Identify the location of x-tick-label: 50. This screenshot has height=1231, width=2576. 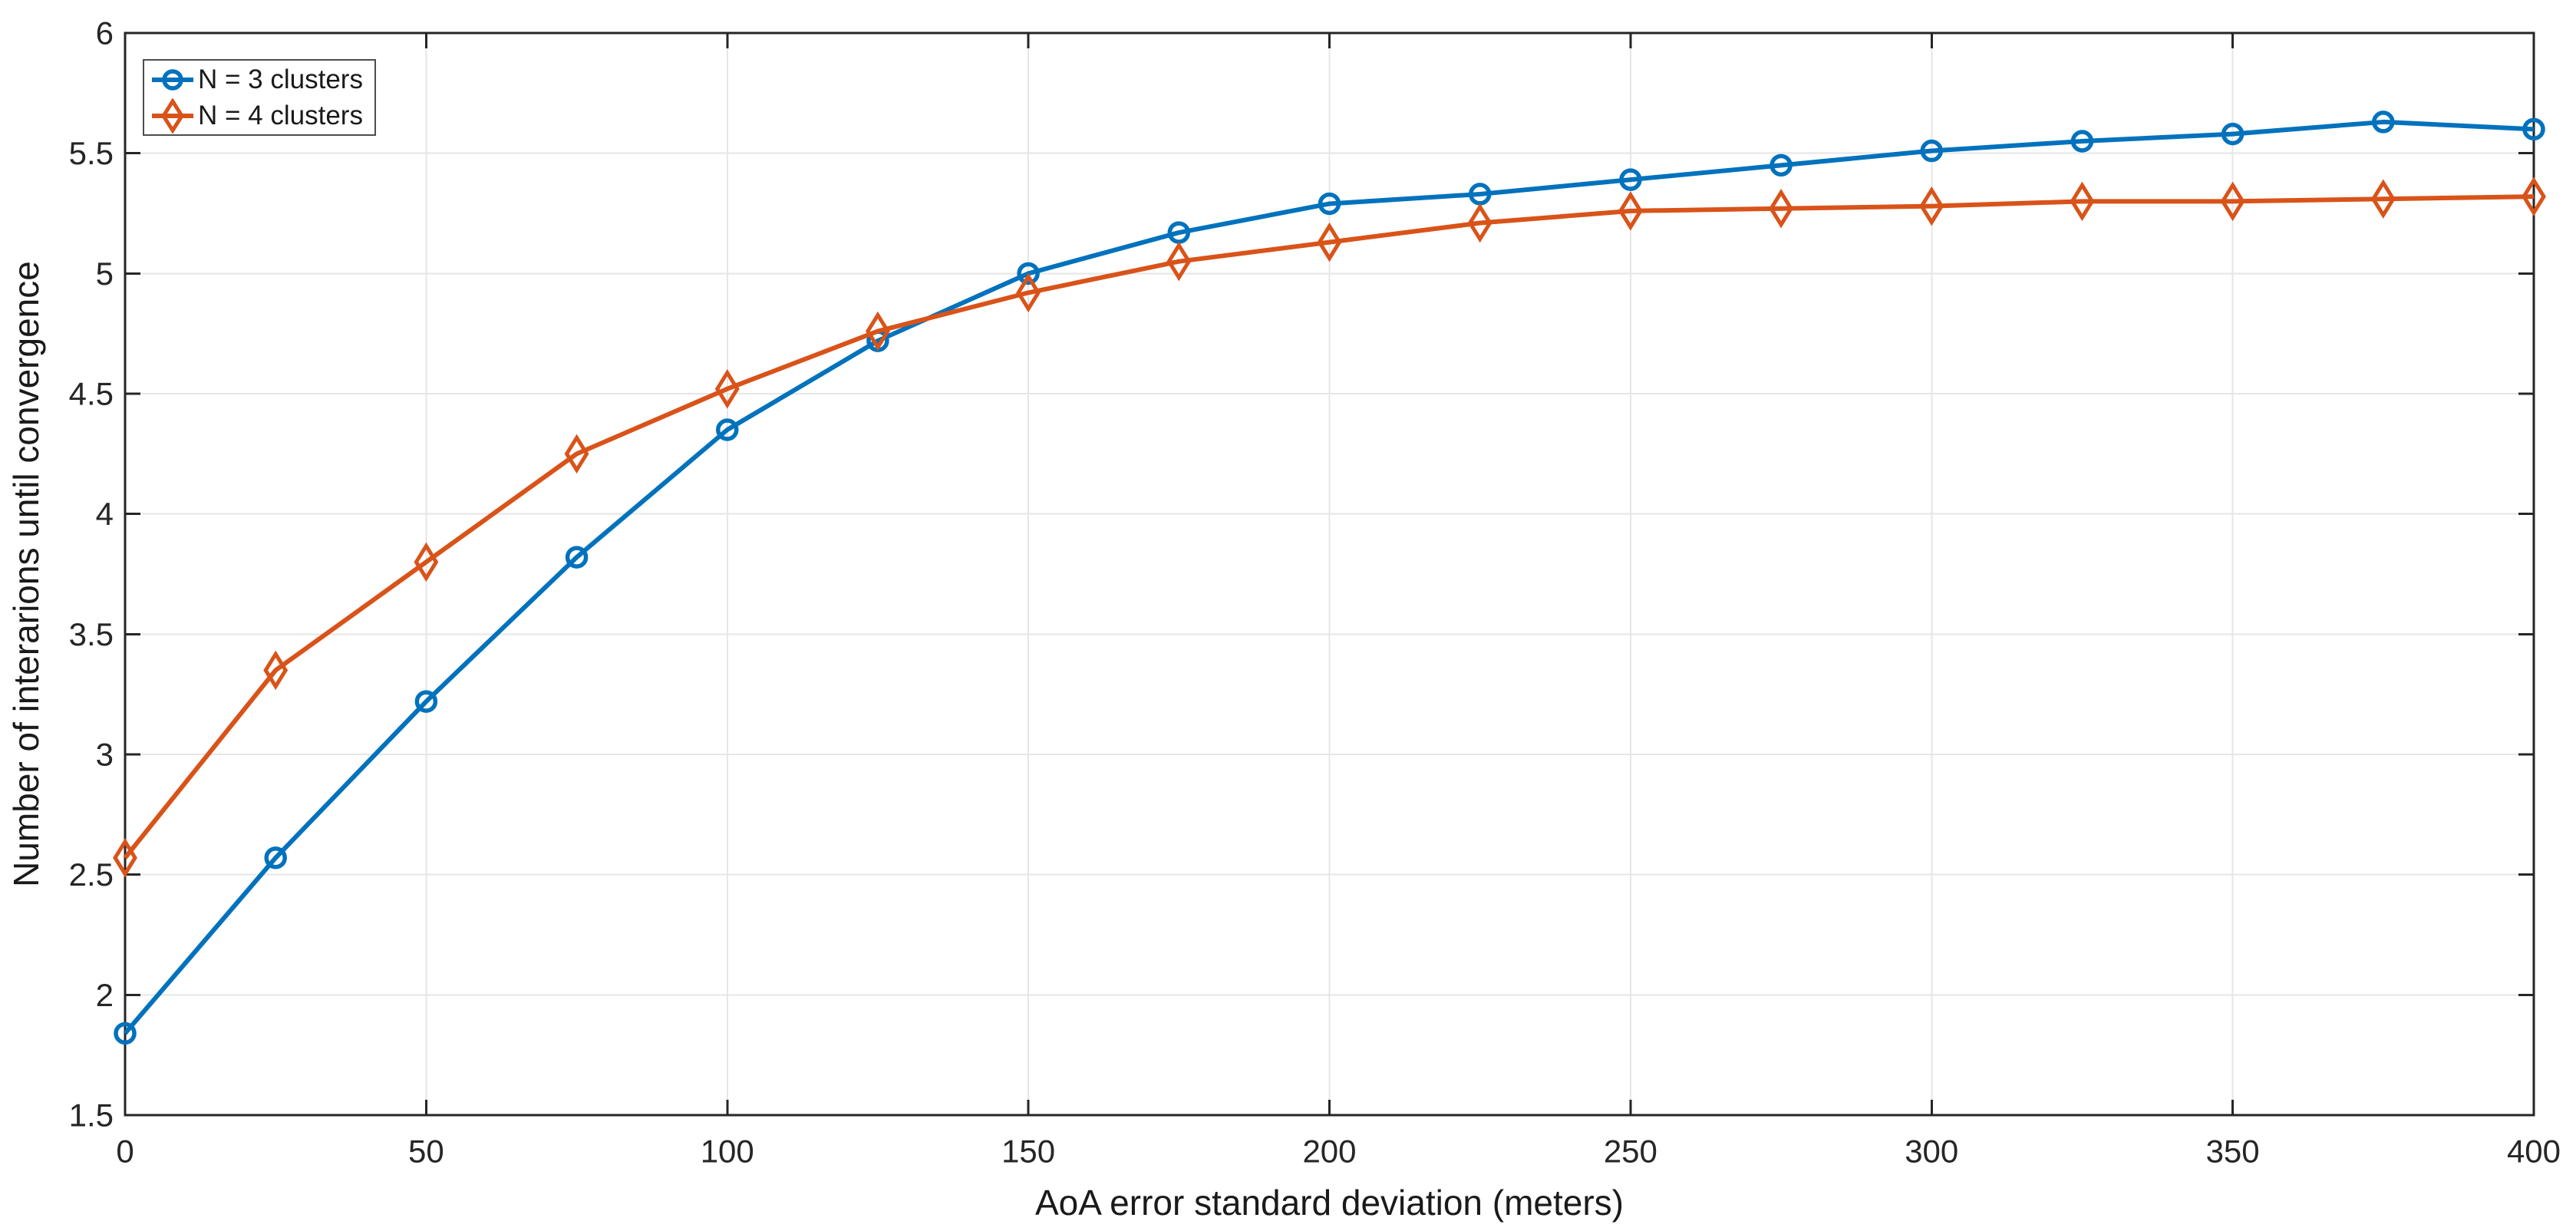
(426, 1152).